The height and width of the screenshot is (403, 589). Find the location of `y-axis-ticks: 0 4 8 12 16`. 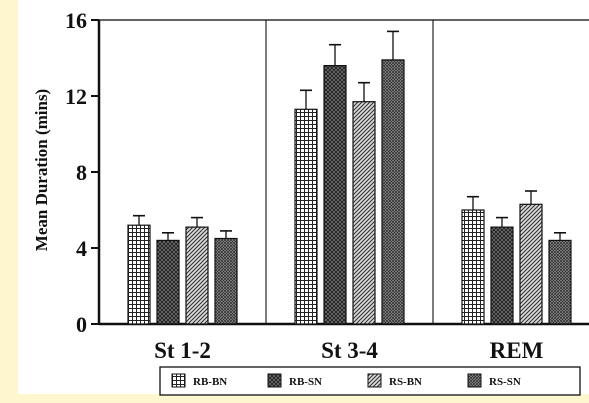

y-axis-ticks: 0 4 8 12 16 is located at coordinates (82, 172).